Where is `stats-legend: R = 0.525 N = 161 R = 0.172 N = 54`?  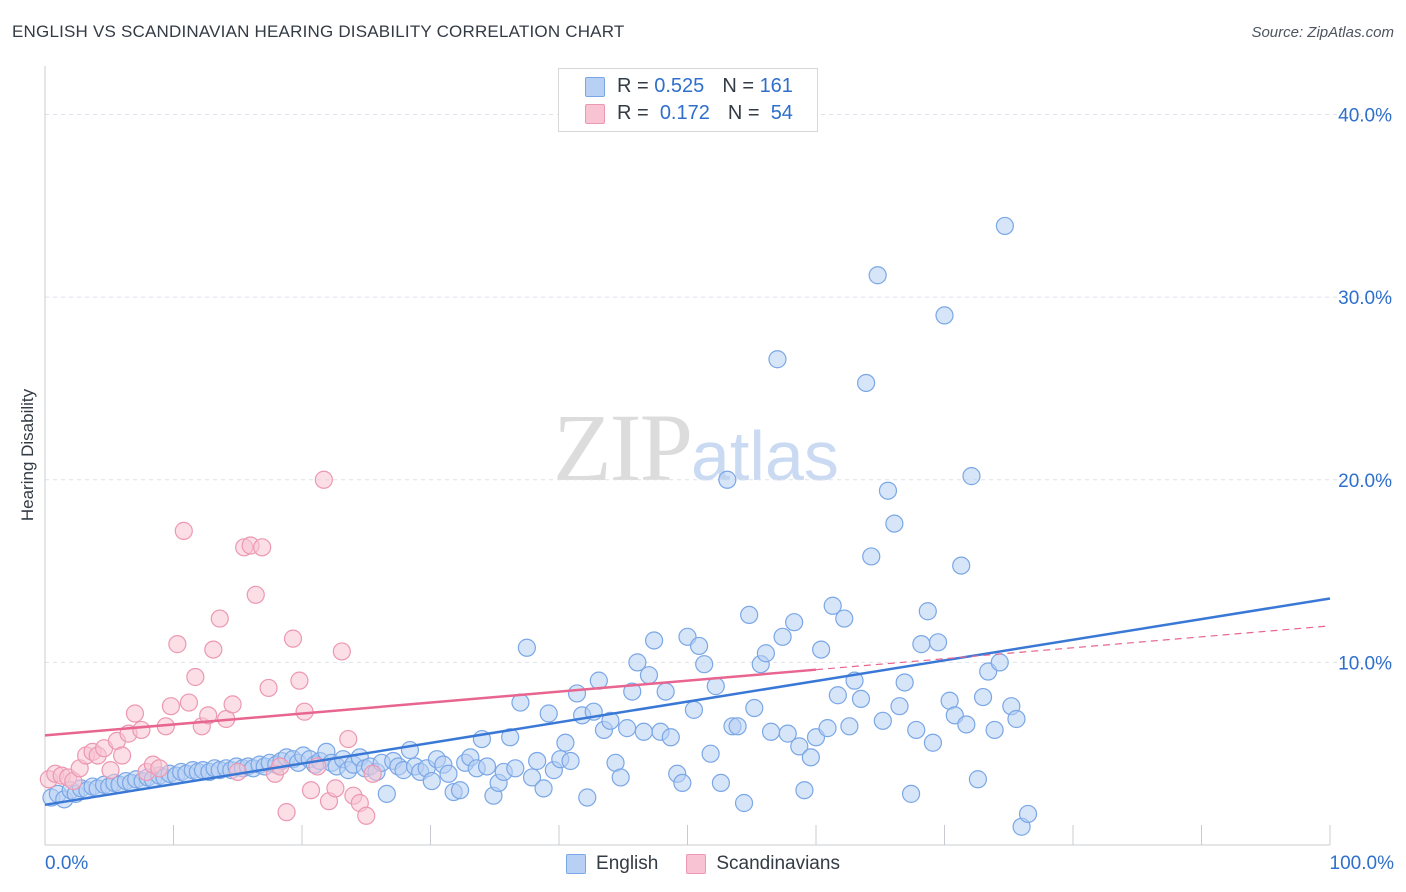 stats-legend: R = 0.525 N = 161 R = 0.172 N = 54 is located at coordinates (688, 100).